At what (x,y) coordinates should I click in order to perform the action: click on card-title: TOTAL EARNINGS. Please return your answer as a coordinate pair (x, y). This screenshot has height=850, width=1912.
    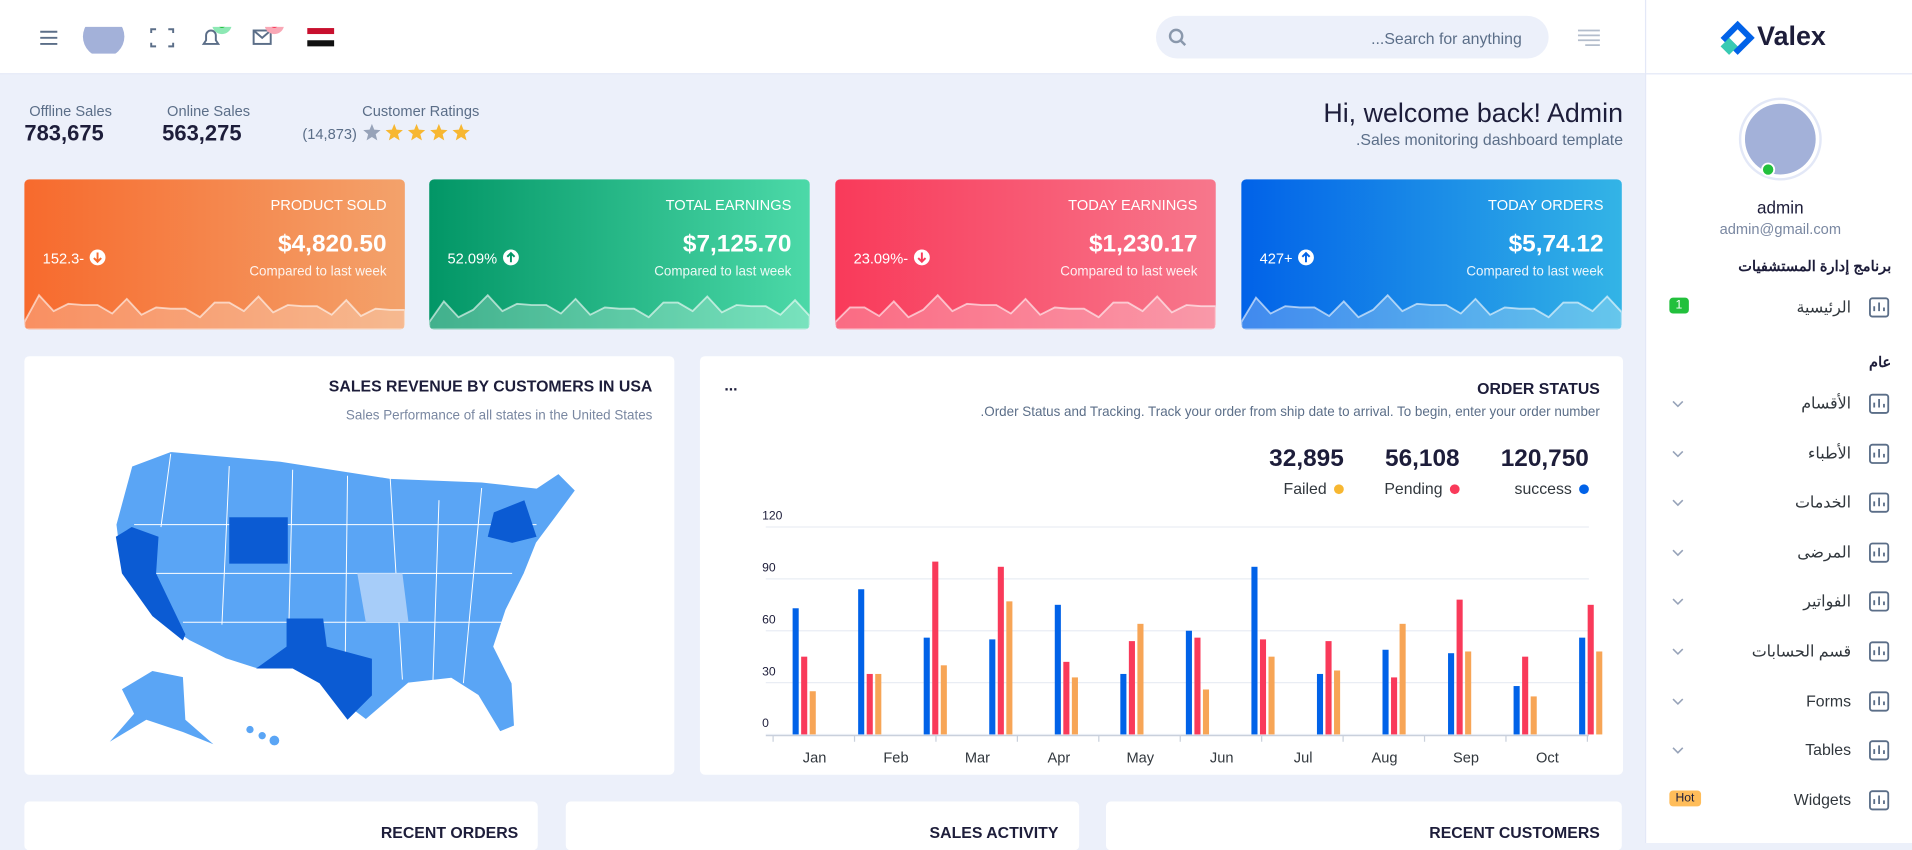
    Looking at the image, I should click on (728, 205).